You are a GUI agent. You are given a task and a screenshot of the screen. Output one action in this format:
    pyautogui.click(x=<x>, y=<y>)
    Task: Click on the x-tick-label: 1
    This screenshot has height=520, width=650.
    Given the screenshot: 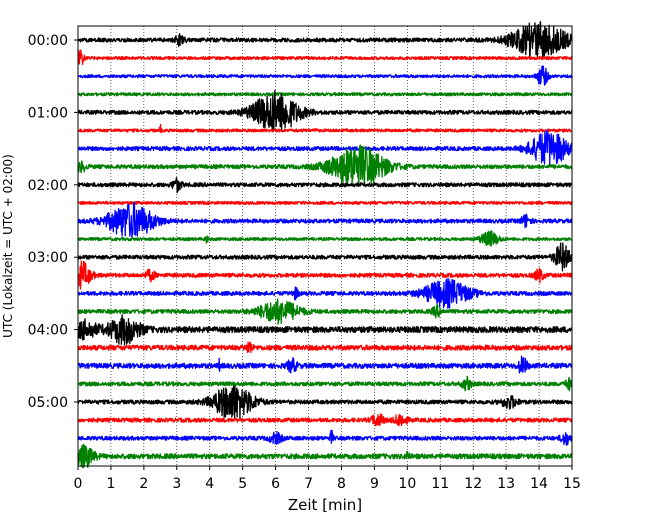 What is the action you would take?
    pyautogui.click(x=110, y=484)
    